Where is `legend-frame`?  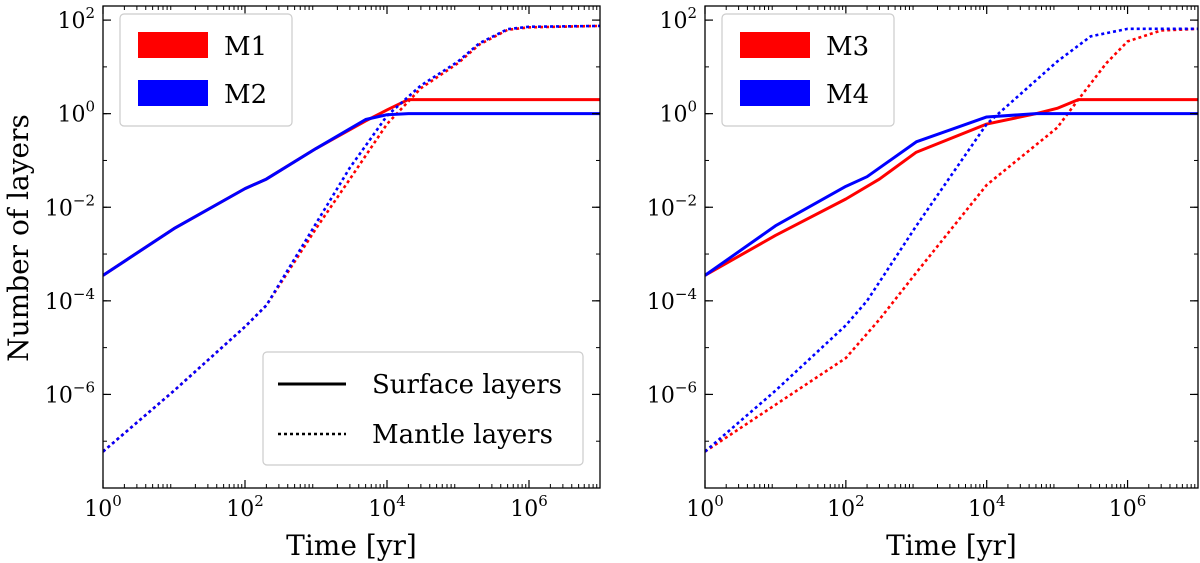
legend-frame is located at coordinates (423, 408).